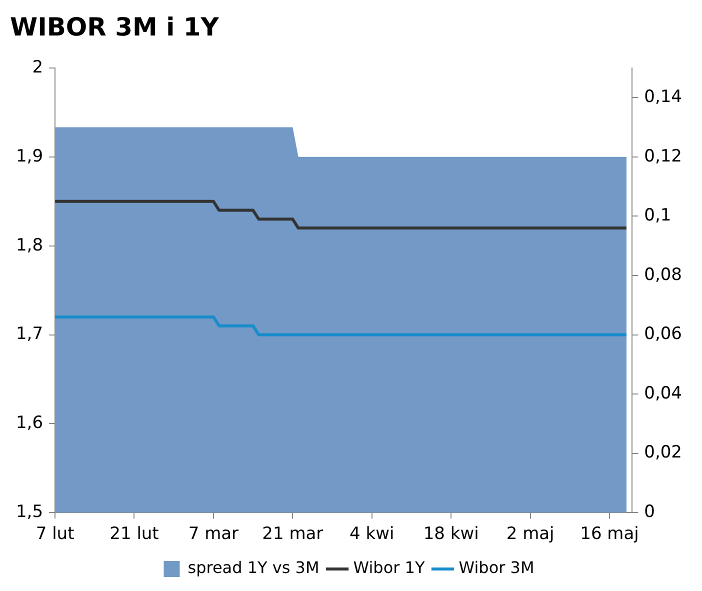  I want to click on y-tick-label: 1,5, so click(30, 512).